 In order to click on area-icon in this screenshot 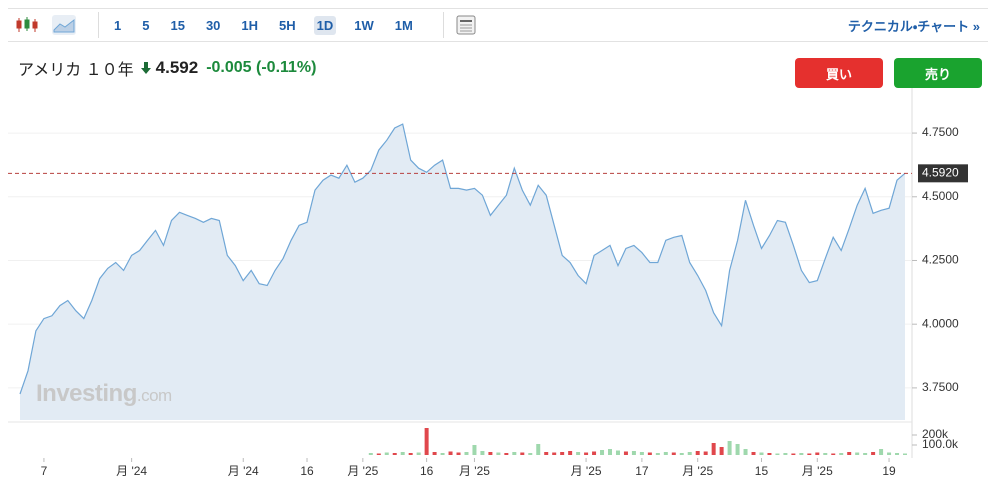, I will do `click(64, 25)`.